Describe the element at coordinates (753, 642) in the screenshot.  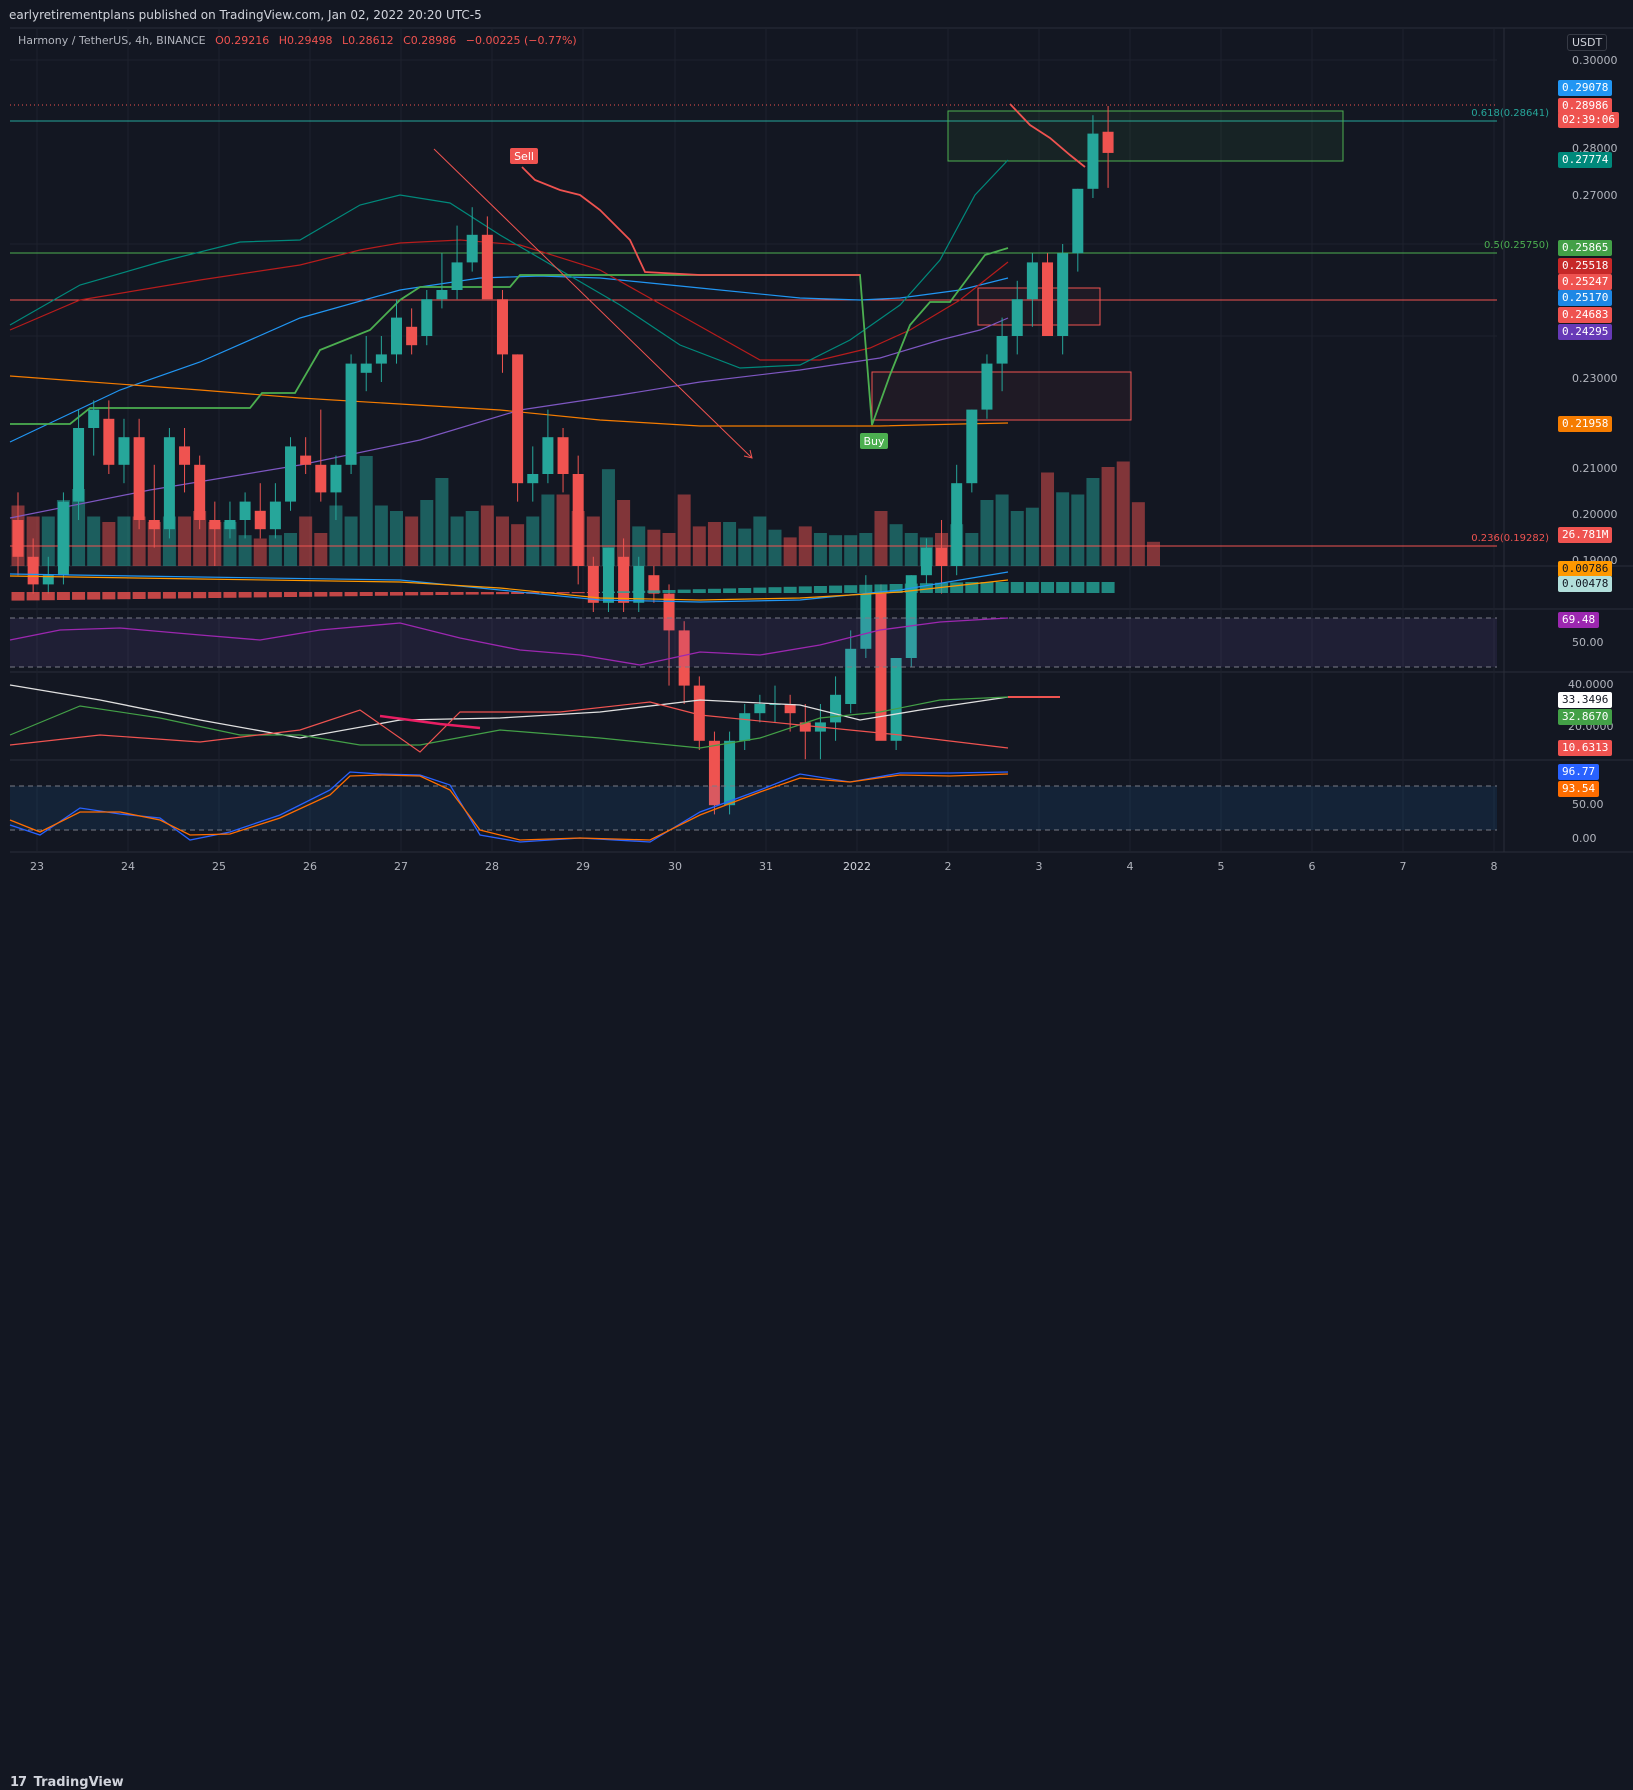
I see `rsi-band` at that location.